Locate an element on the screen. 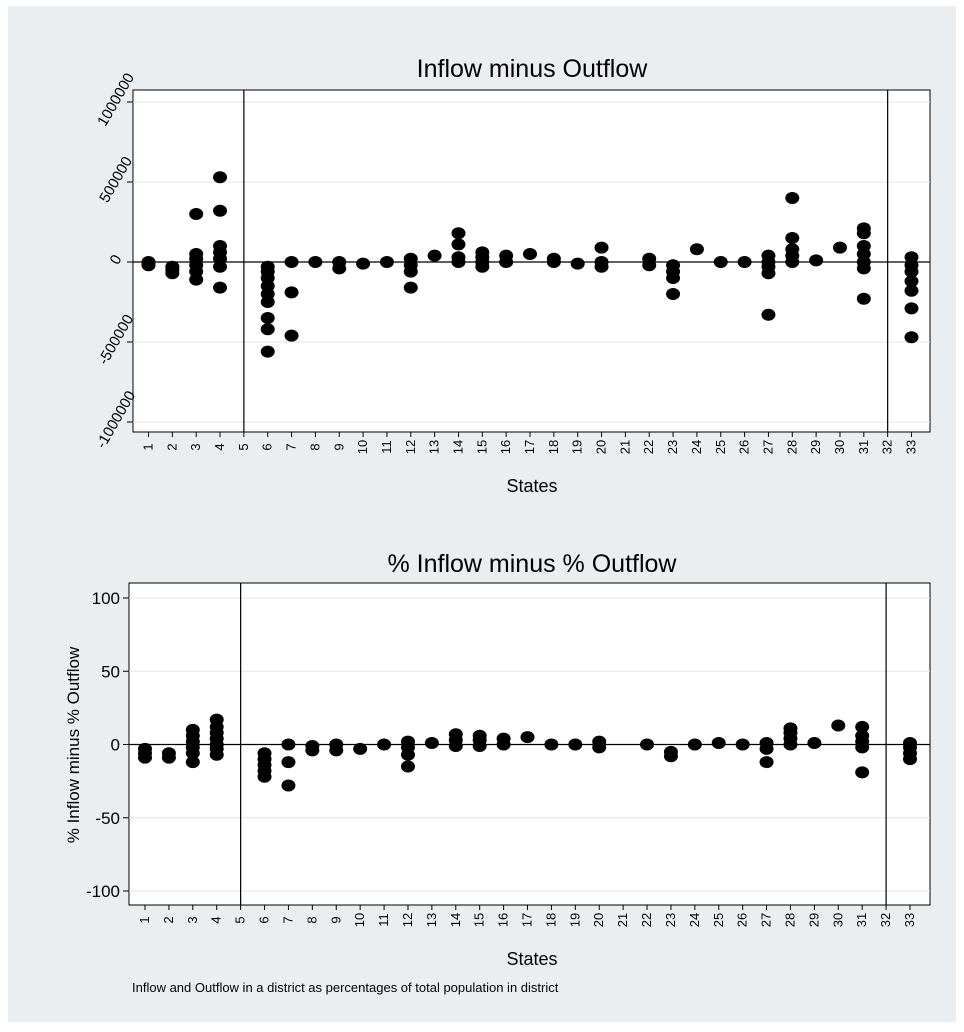  x-tick-label: 15 is located at coordinates (479, 920).